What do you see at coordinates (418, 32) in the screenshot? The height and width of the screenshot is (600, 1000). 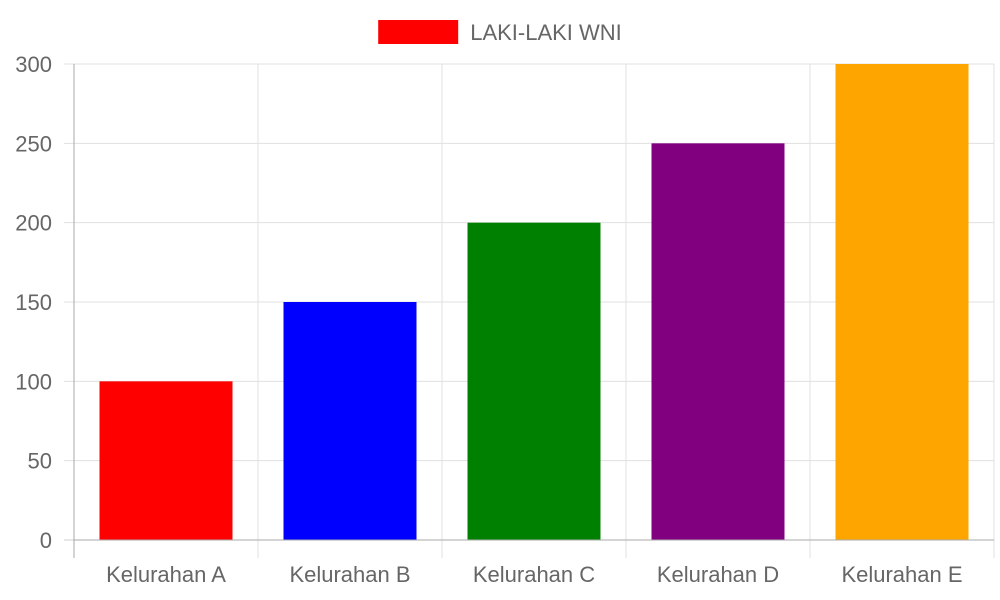 I see `legend-swatch` at bounding box center [418, 32].